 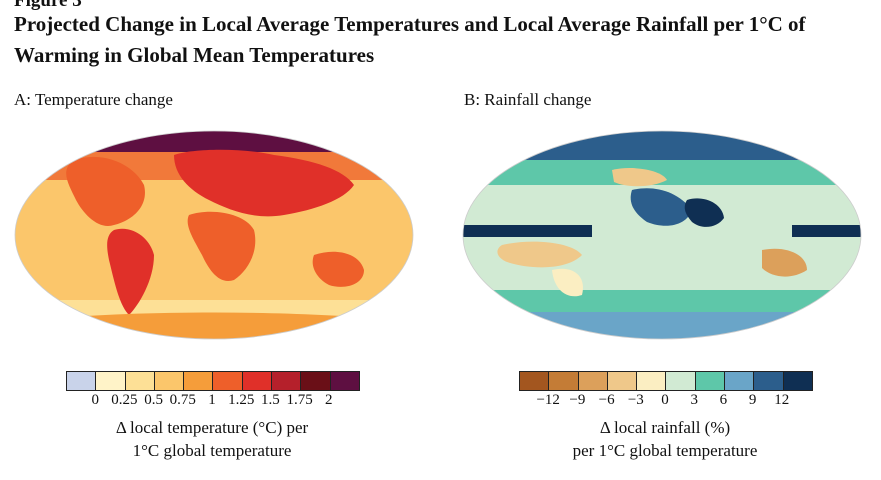 I want to click on caption-line: Δ local rainfall (%), so click(x=665, y=427).